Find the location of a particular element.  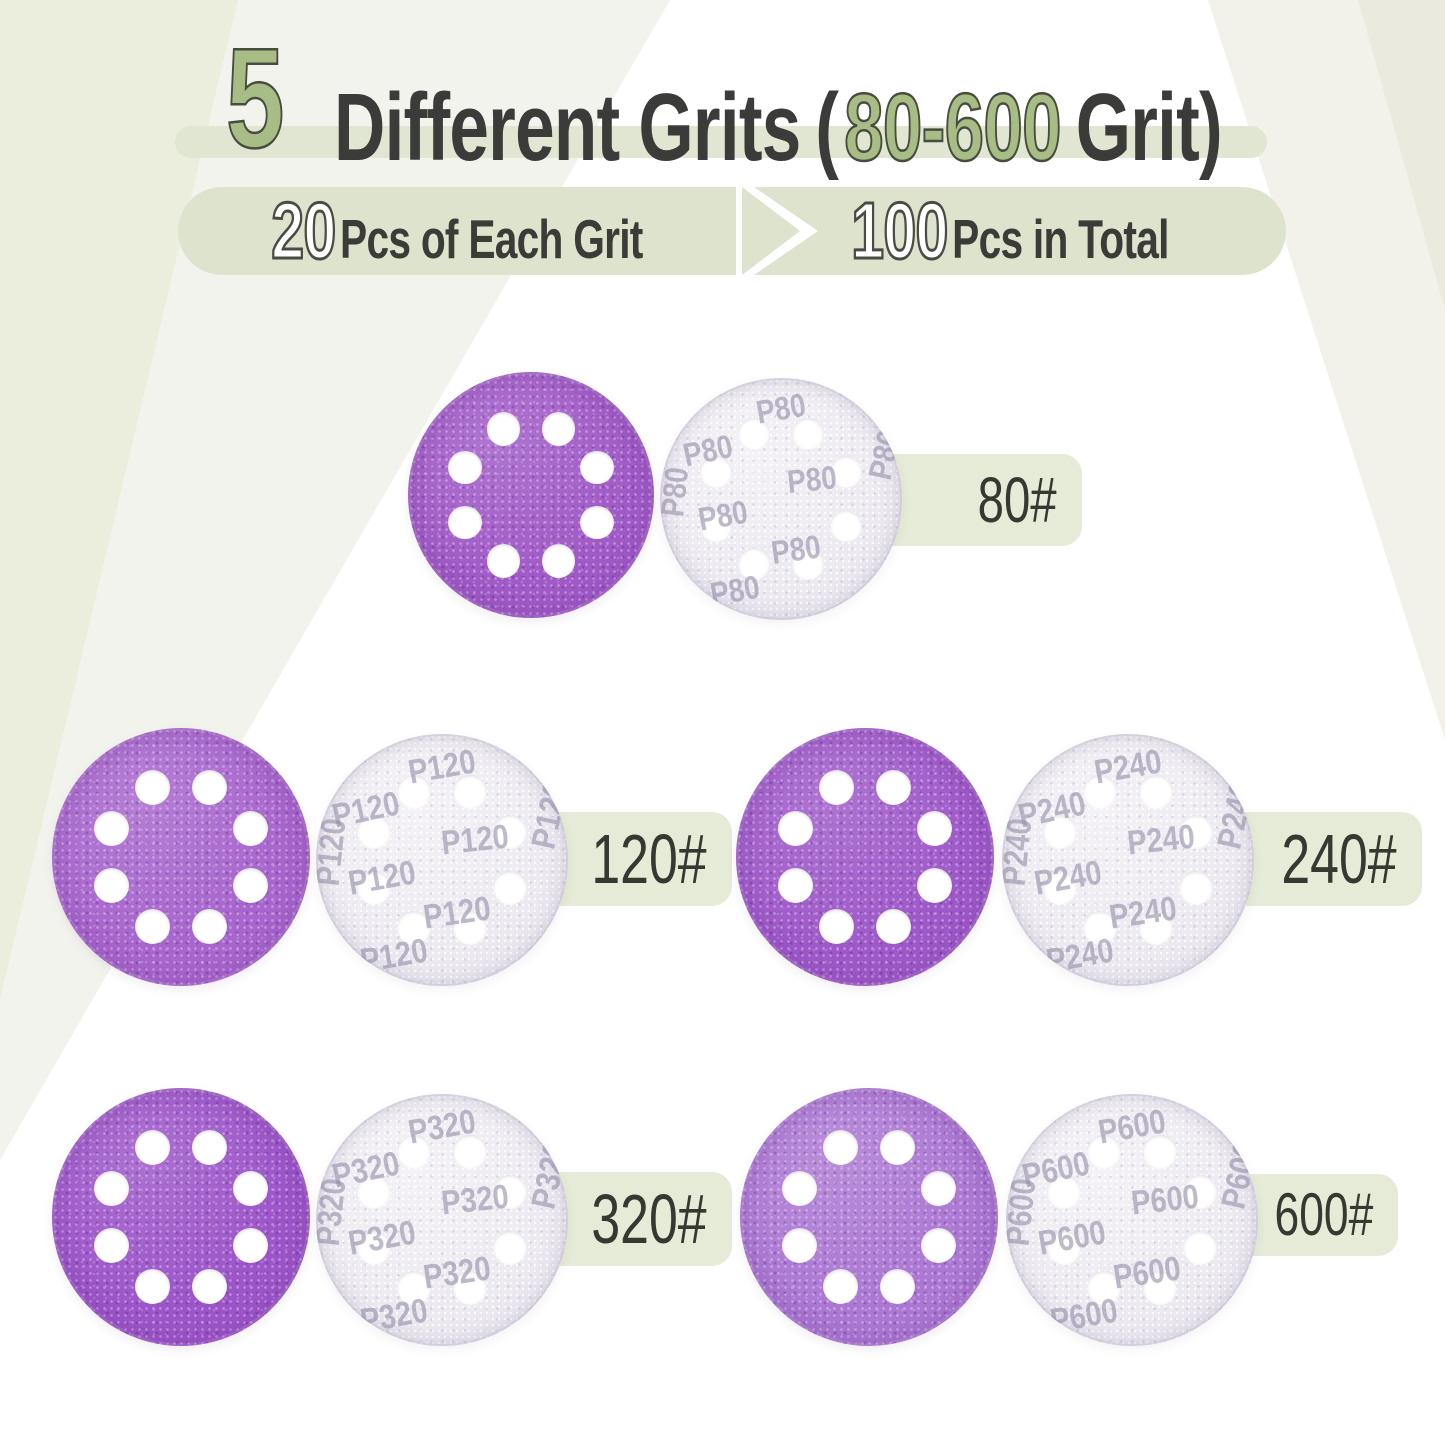

sanding-disc-back-80: P80 P80 P80 P80 P80 P80 P80 P80 is located at coordinates (781, 499).